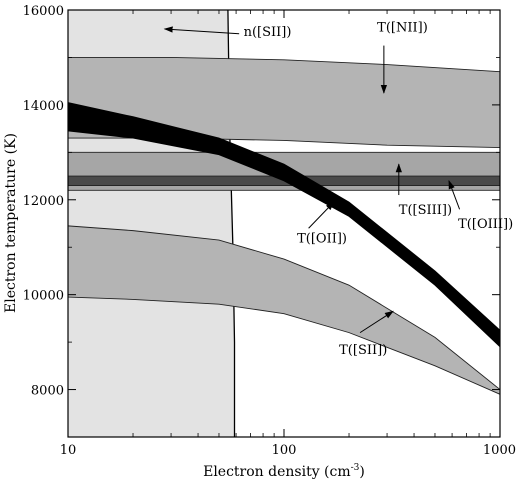 This screenshot has width=521, height=486. Describe the element at coordinates (363, 350) in the screenshot. I see `annotation-label-sii: T([SII])` at that location.